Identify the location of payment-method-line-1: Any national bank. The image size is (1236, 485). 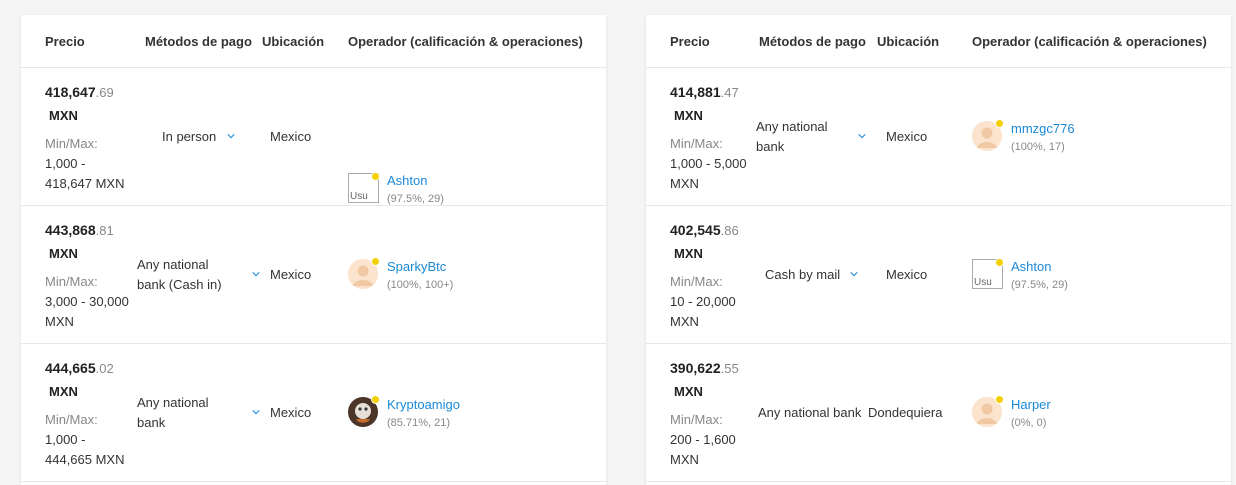
(810, 412).